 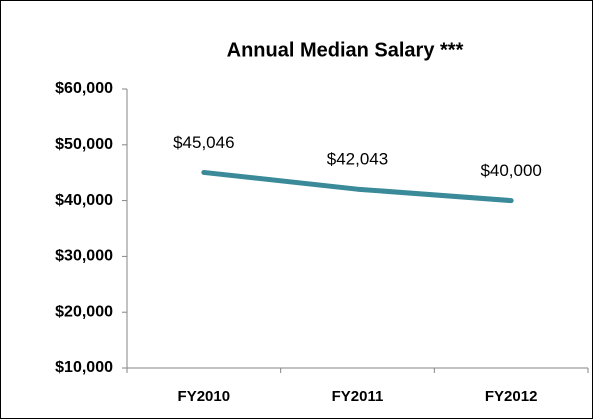 What do you see at coordinates (84, 200) in the screenshot?
I see `y-tick-label: $40,000` at bounding box center [84, 200].